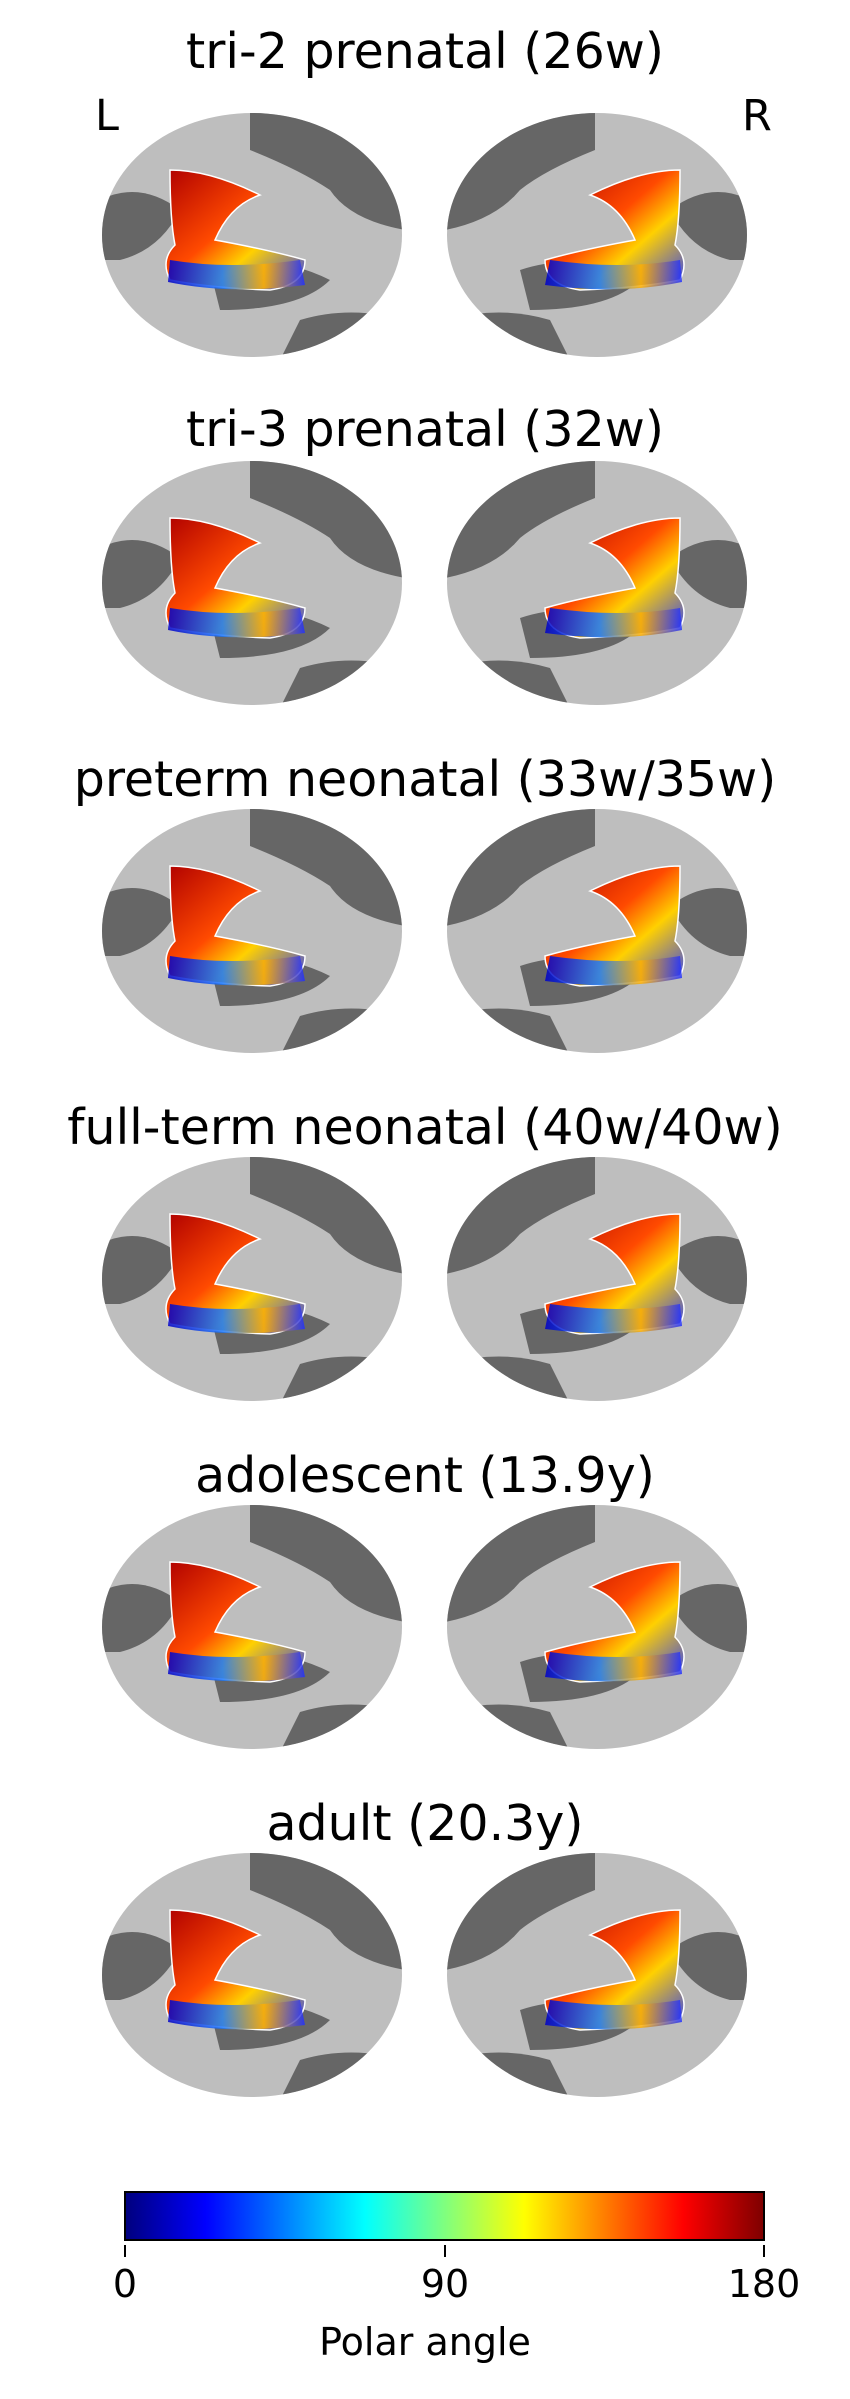 The height and width of the screenshot is (2399, 850). What do you see at coordinates (107, 116) in the screenshot?
I see `left-hemisphere-label: L` at bounding box center [107, 116].